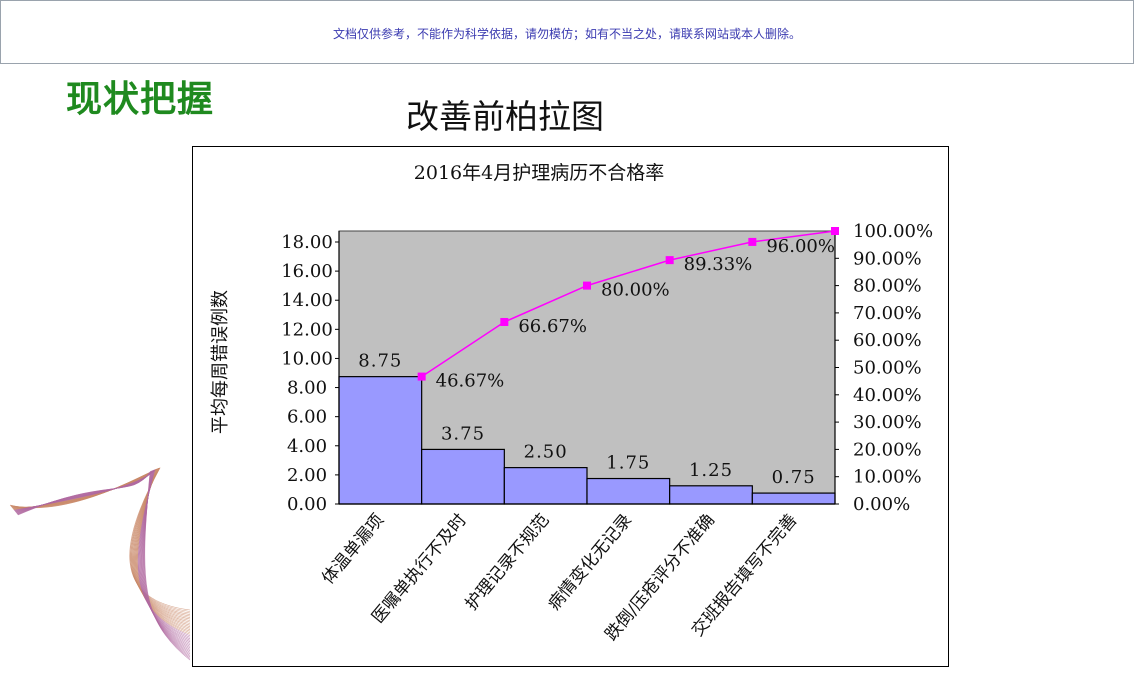  What do you see at coordinates (307, 504) in the screenshot?
I see `y-tick-label: 0.00` at bounding box center [307, 504].